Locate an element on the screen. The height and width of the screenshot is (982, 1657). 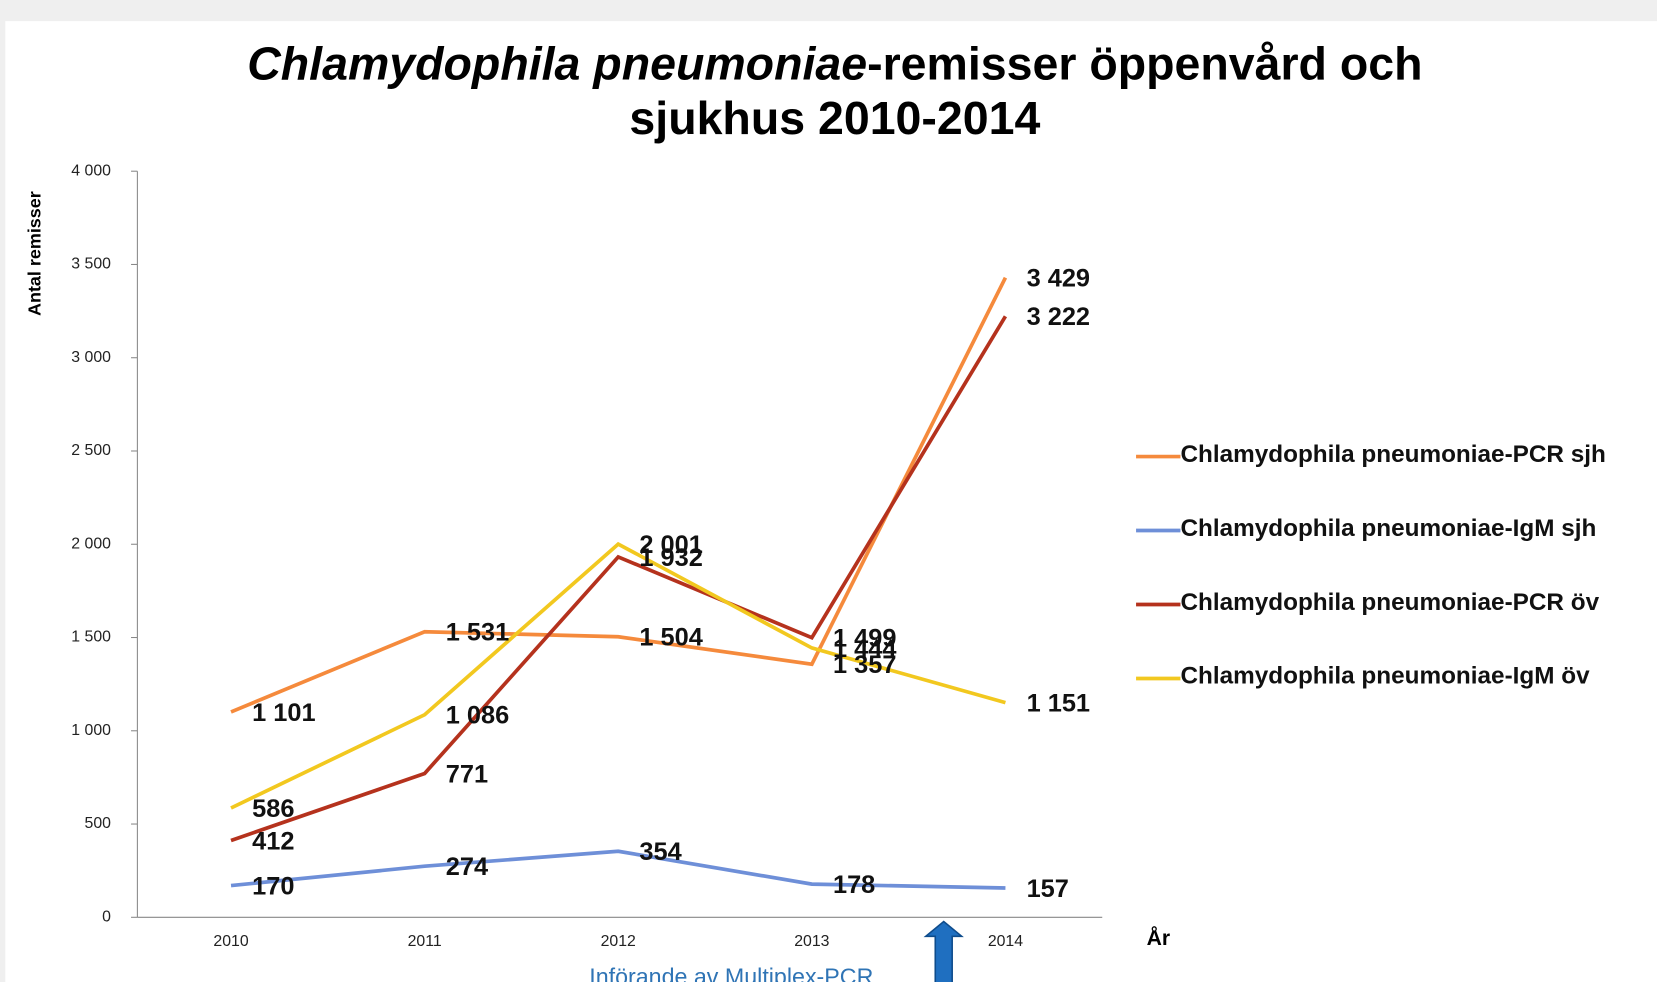
legend-item: Chlamydophila pneumoniae-IgM sjh is located at coordinates (1388, 527).